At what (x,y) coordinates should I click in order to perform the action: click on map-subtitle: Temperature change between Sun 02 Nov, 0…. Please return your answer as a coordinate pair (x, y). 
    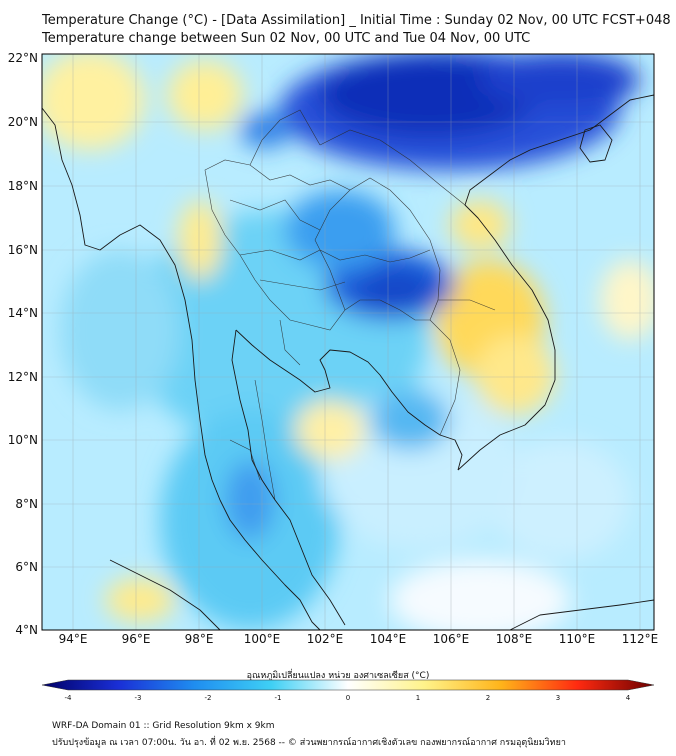
    Looking at the image, I should click on (286, 38).